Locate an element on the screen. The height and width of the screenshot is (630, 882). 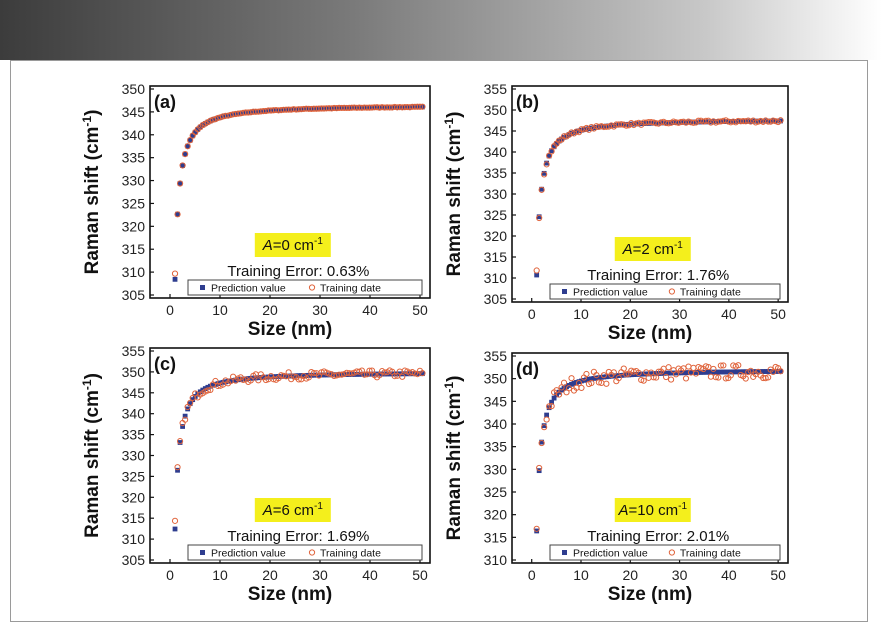
y-tick-label: 320 is located at coordinates (496, 515).